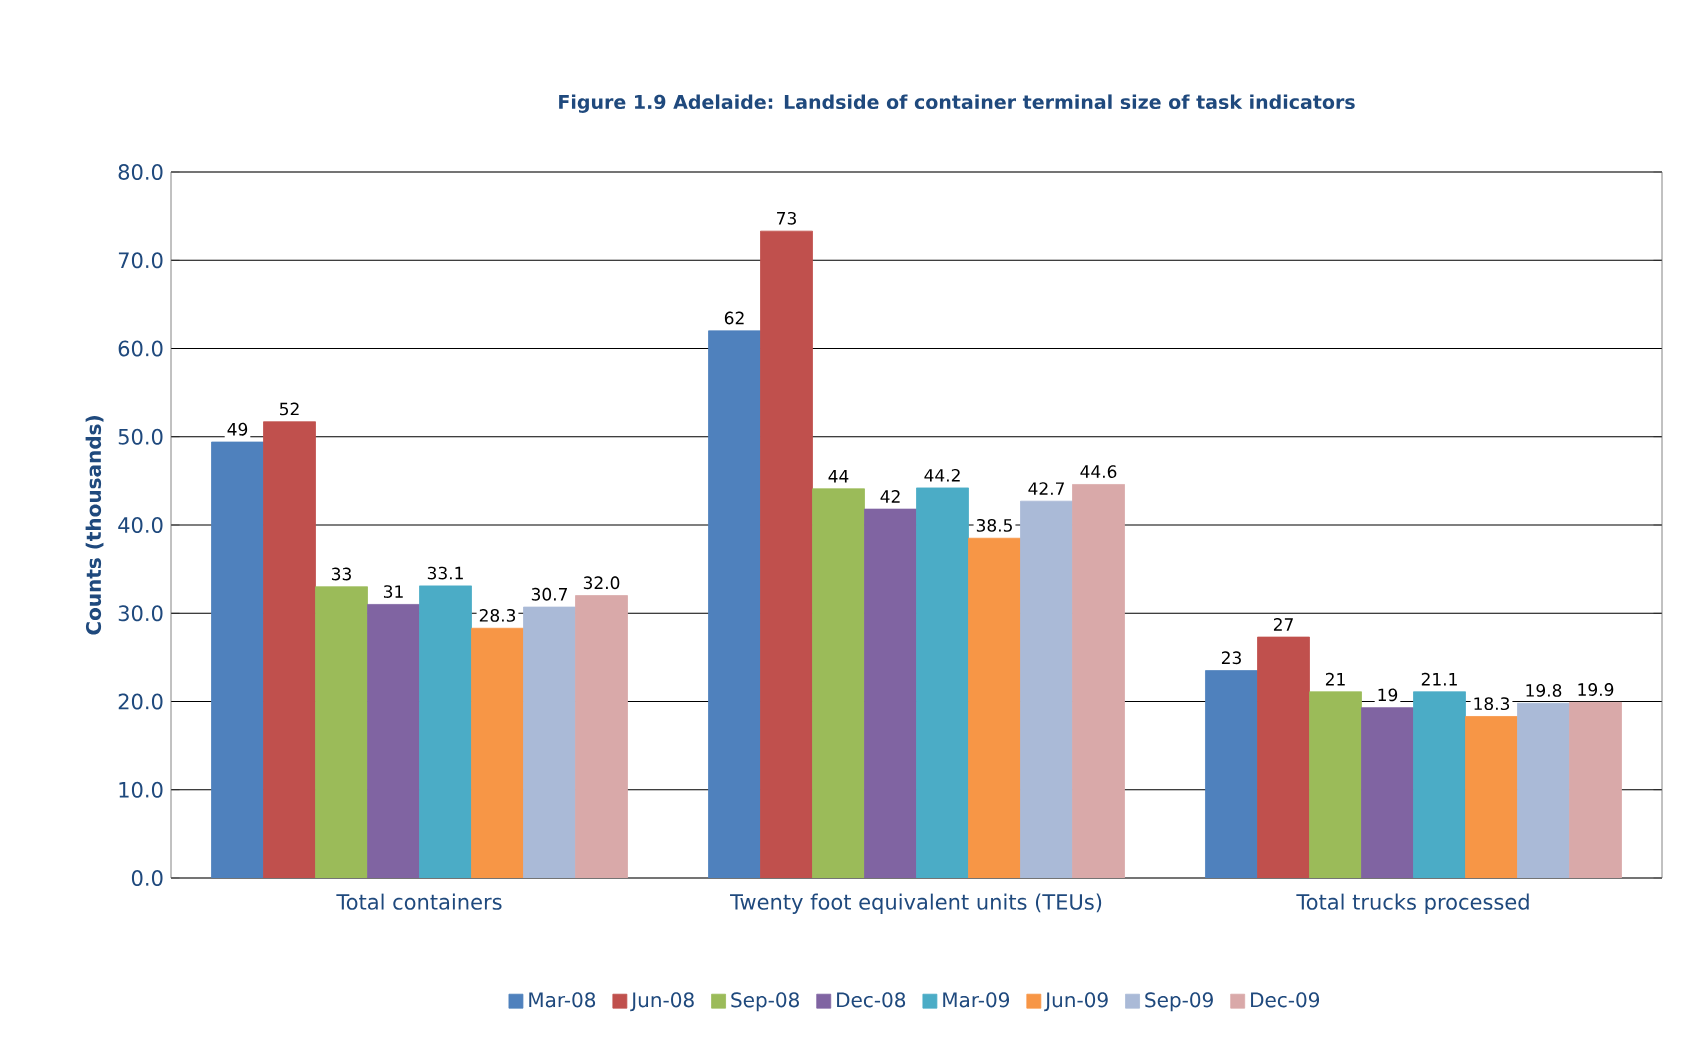 The height and width of the screenshot is (1054, 1702). What do you see at coordinates (890, 496) in the screenshot?
I see `data-label: 42` at bounding box center [890, 496].